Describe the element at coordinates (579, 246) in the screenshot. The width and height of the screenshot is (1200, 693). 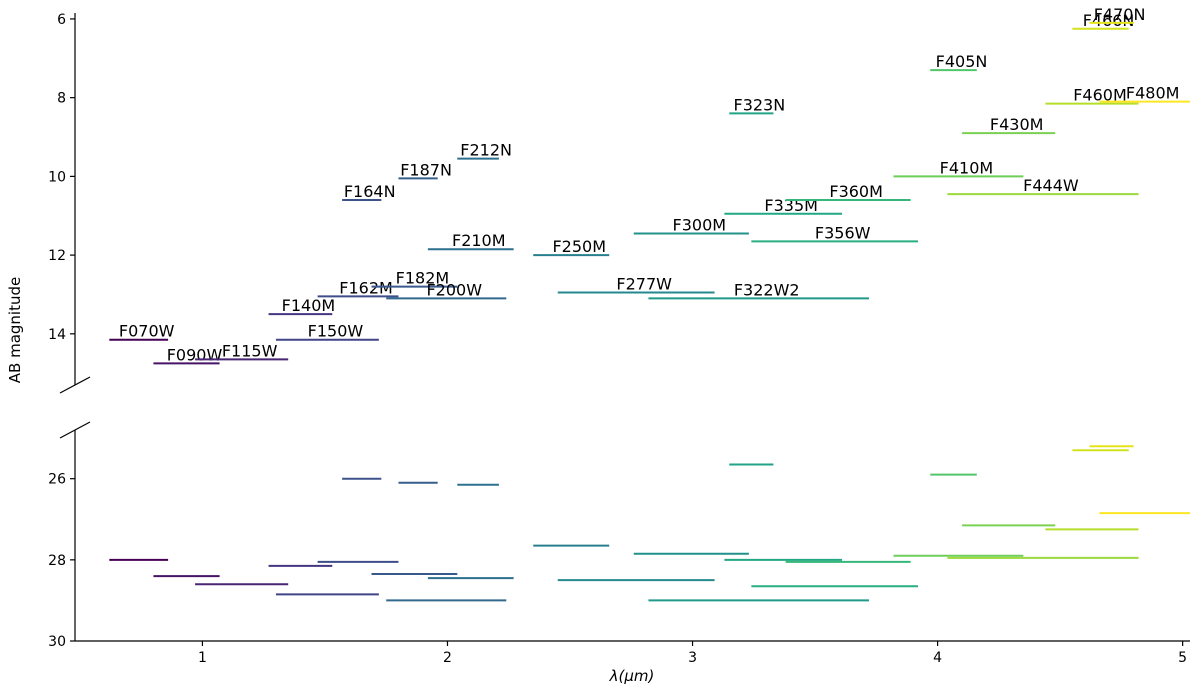
I see `filter-label-f250m: F250M` at that location.